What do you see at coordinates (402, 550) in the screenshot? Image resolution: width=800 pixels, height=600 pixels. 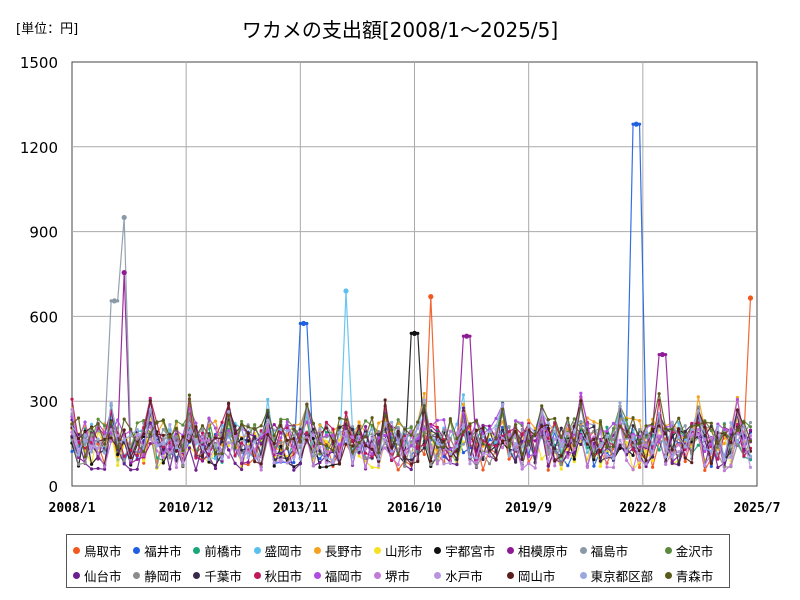 I see `legend-item: 山形市` at bounding box center [402, 550].